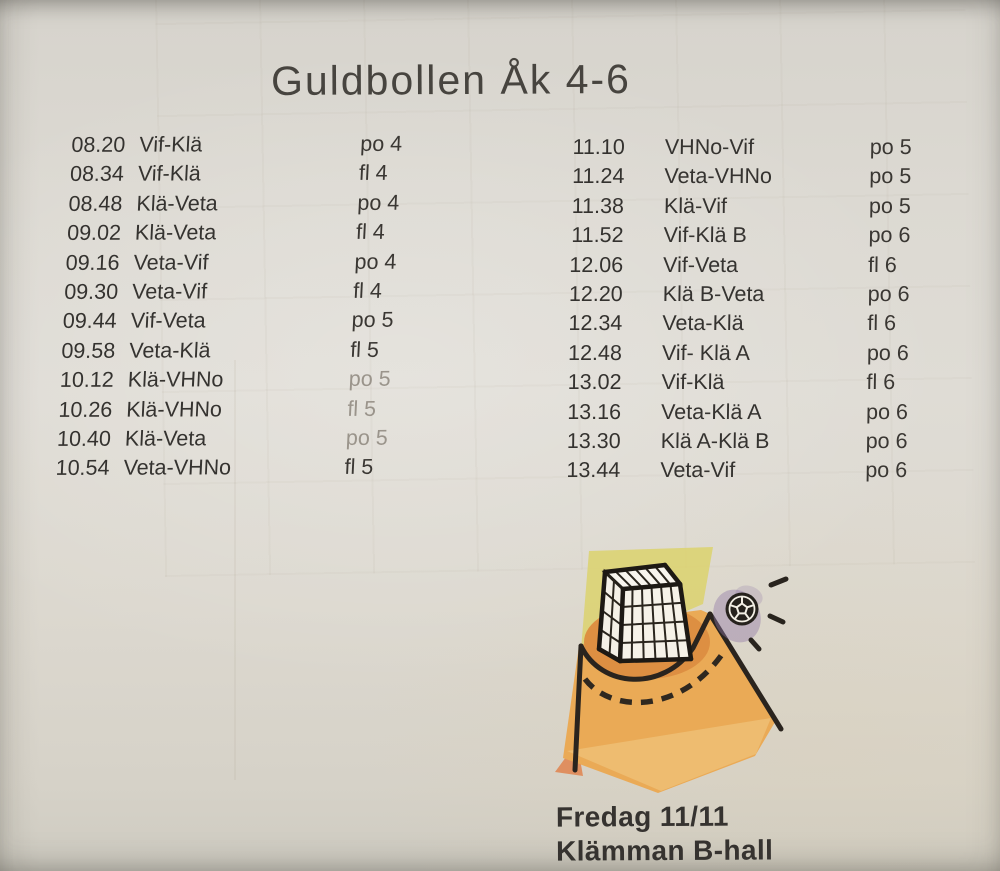  I want to click on match-teams: Veta-Klä A, so click(711, 411).